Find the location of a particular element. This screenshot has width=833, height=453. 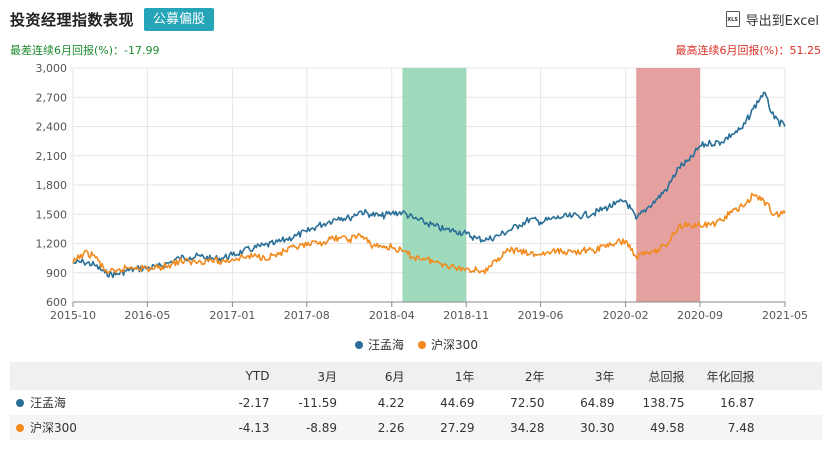

table-cell: 49.58 is located at coordinates (667, 427).